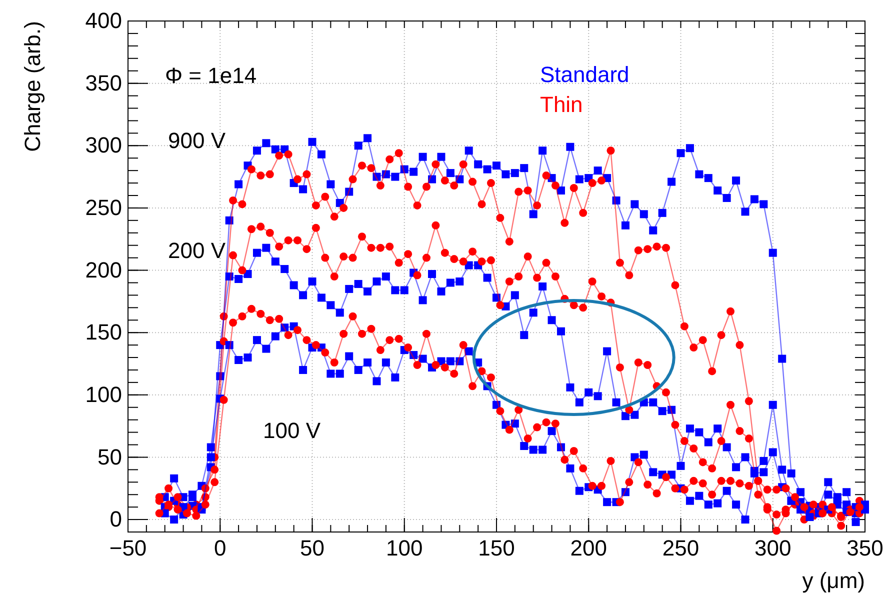 This screenshot has width=895, height=600. I want to click on annotation: 200 V, so click(197, 250).